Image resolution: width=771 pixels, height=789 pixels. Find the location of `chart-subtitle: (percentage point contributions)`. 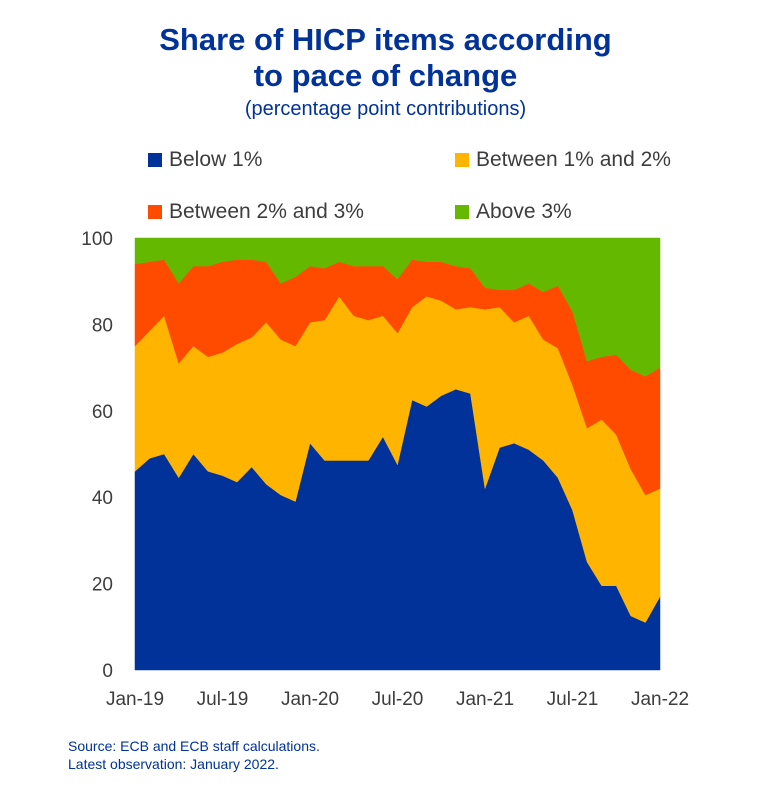

chart-subtitle: (percentage point contributions) is located at coordinates (385, 109).